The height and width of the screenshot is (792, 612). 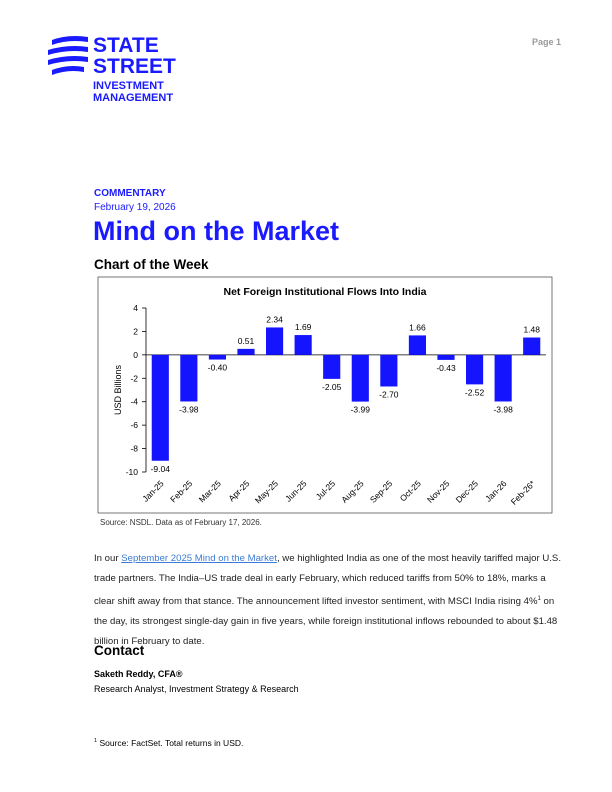 I want to click on footnote-text: Source: FactSet. Total returns in USD., so click(x=171, y=743).